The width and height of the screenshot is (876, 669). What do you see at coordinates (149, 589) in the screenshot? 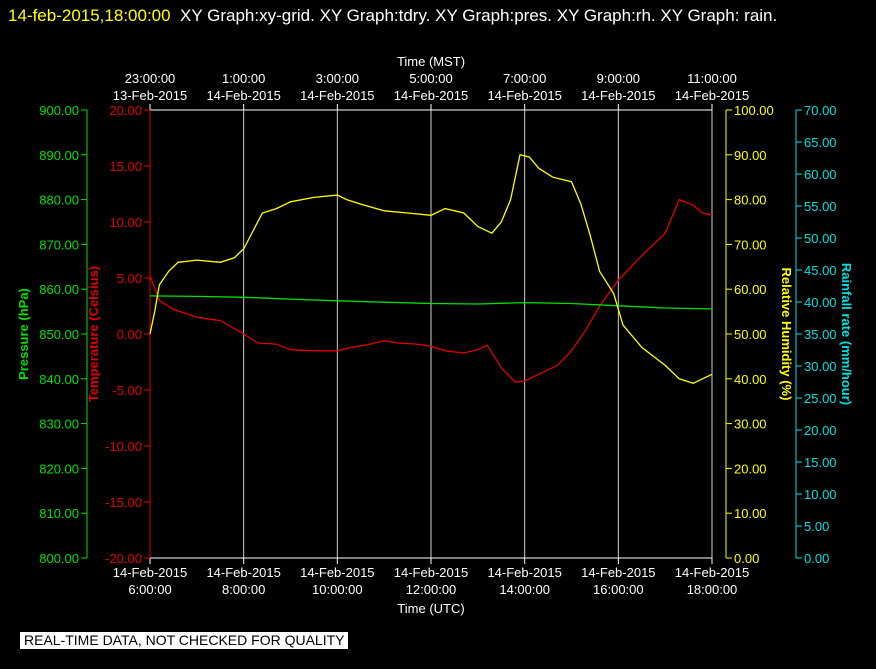
I see `x-tick-time-label: 6:00:00` at bounding box center [149, 589].